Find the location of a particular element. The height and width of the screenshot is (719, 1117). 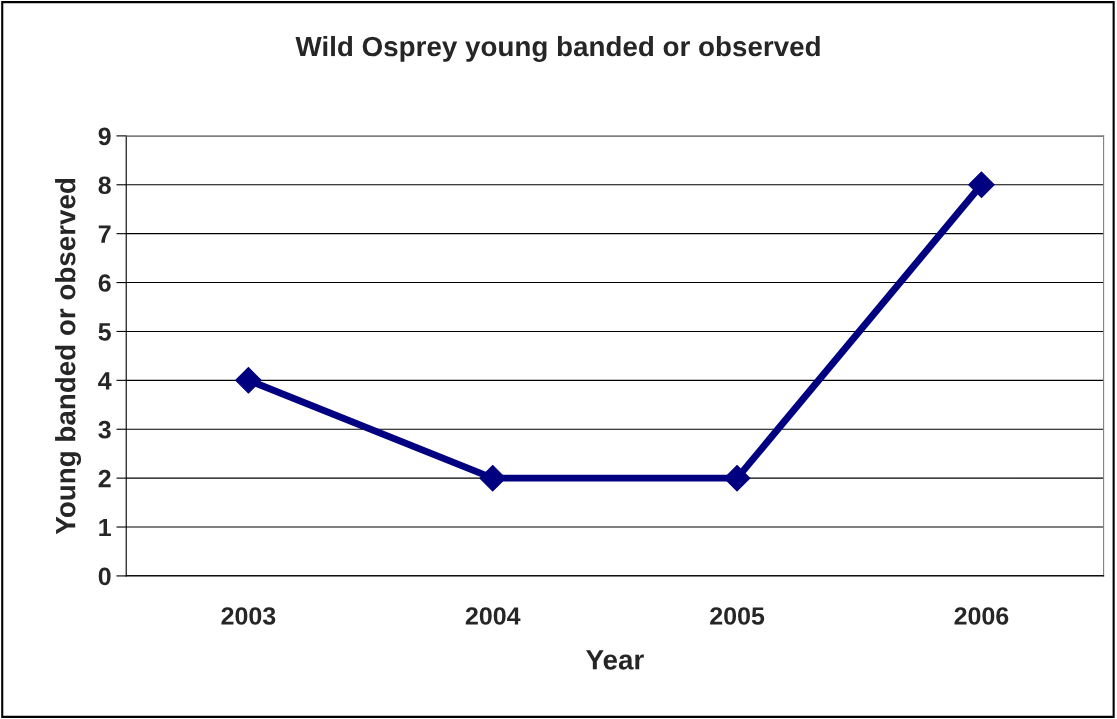

y-tick-label: 5 is located at coordinates (104, 332).